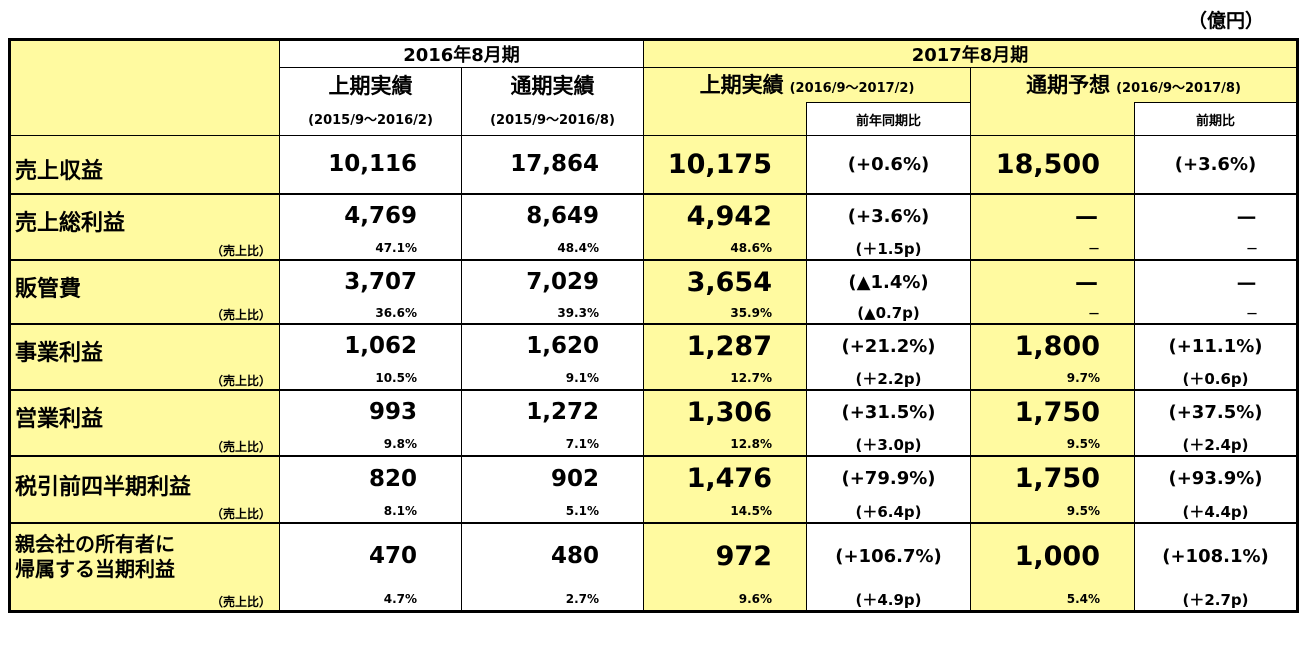 Image resolution: width=1308 pixels, height=650 pixels. Describe the element at coordinates (725, 165) in the screenshot. I see `revenue-h1-2017: 10,175` at that location.